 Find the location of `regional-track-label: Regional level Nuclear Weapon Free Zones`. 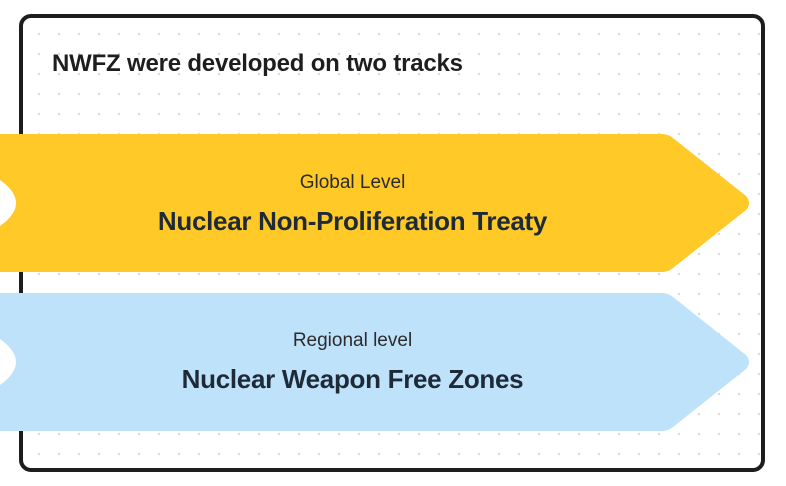

regional-track-label: Regional level Nuclear Weapon Free Zones is located at coordinates (352, 362).